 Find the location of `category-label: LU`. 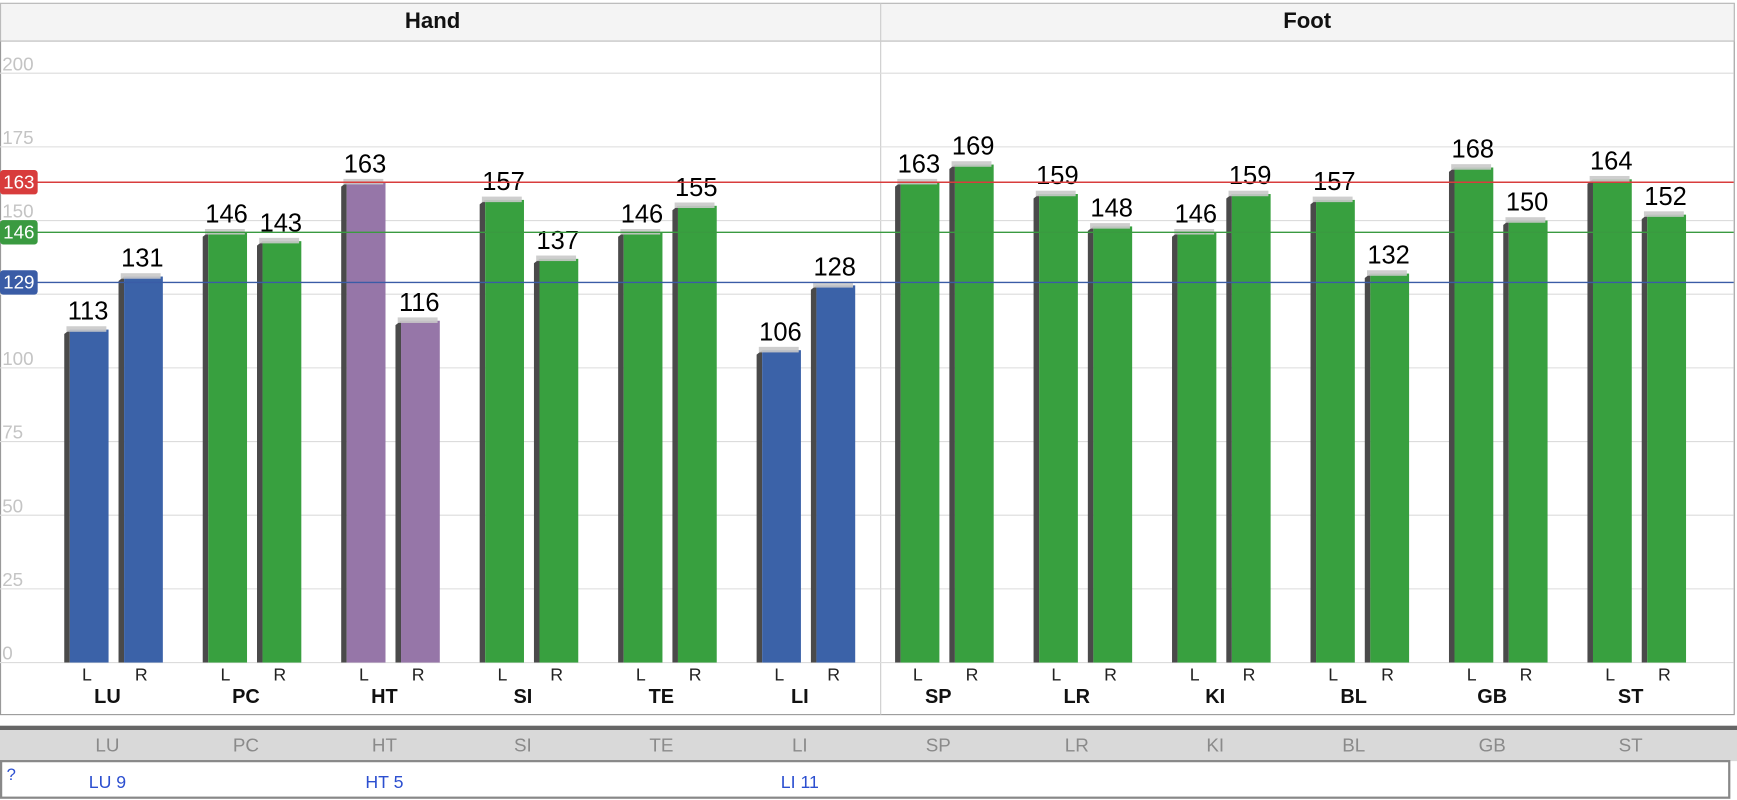

category-label: LU is located at coordinates (107, 697).